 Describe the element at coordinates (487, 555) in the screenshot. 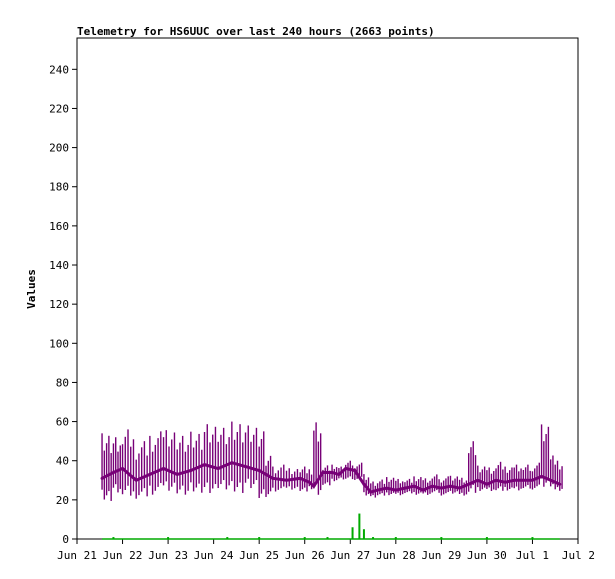

I see `x-tick-label: Jun 30` at that location.